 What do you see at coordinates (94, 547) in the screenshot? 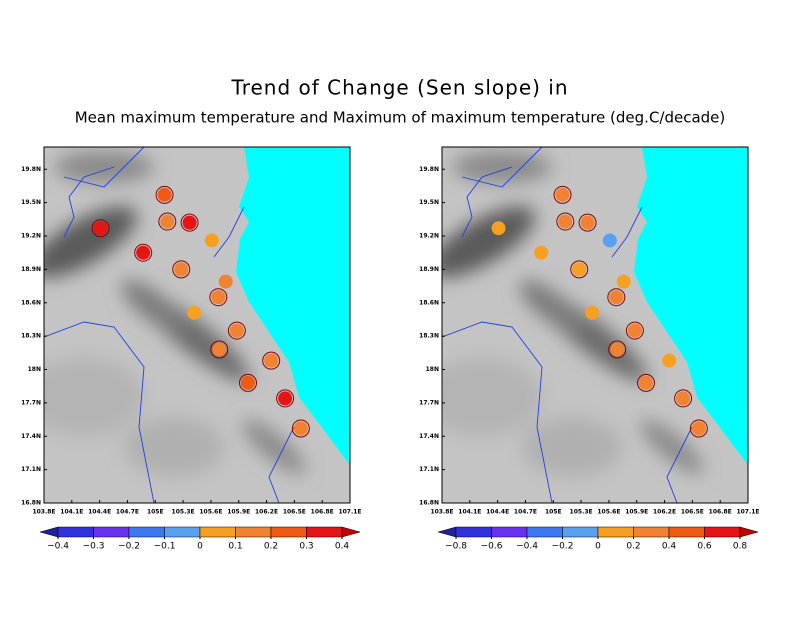
I see `colorbar-label: −0.3` at bounding box center [94, 547].